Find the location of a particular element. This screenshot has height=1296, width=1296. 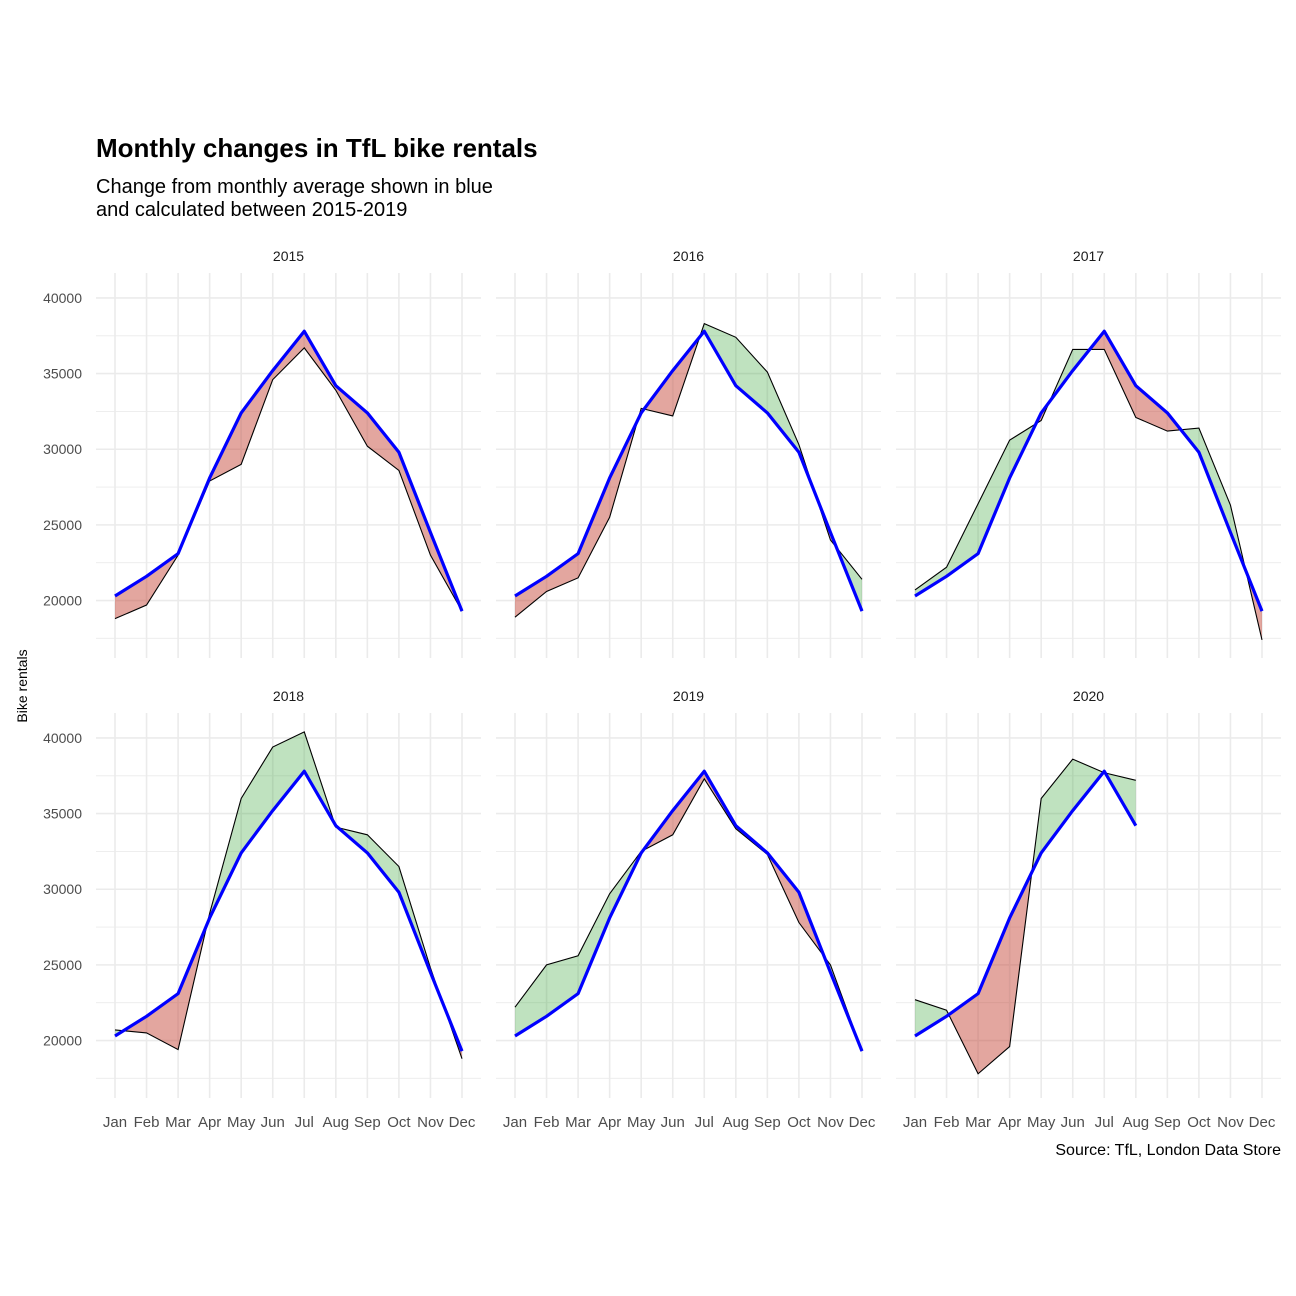

subtitle-line-2: and calculated between 2015-2019 is located at coordinates (252, 210).